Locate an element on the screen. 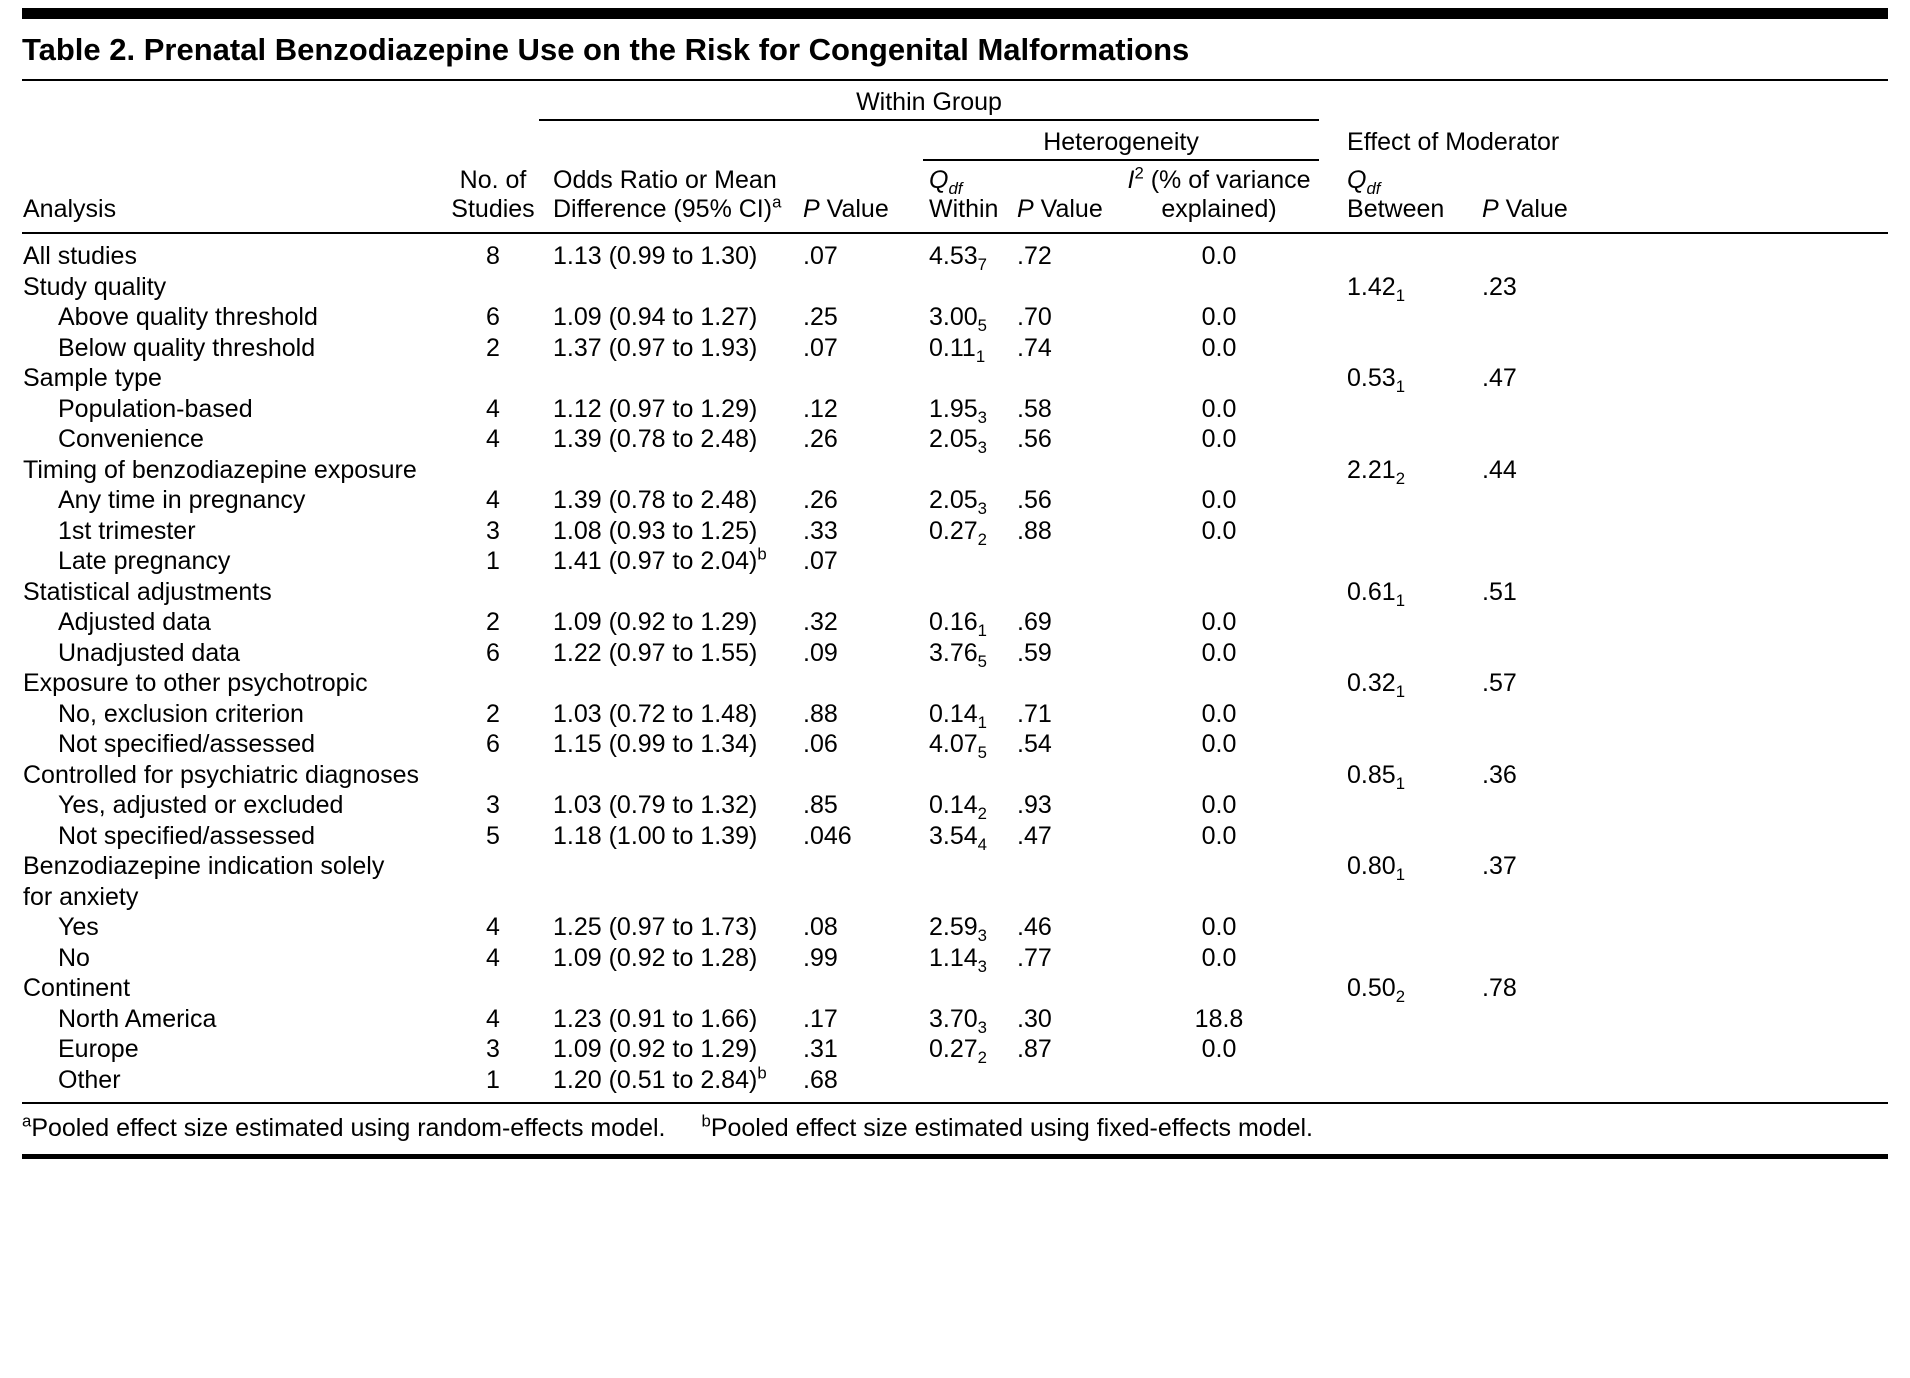 Image resolution: width=1910 pixels, height=1378 pixels. cell-q-df-between: 1.421 is located at coordinates (1376, 288).